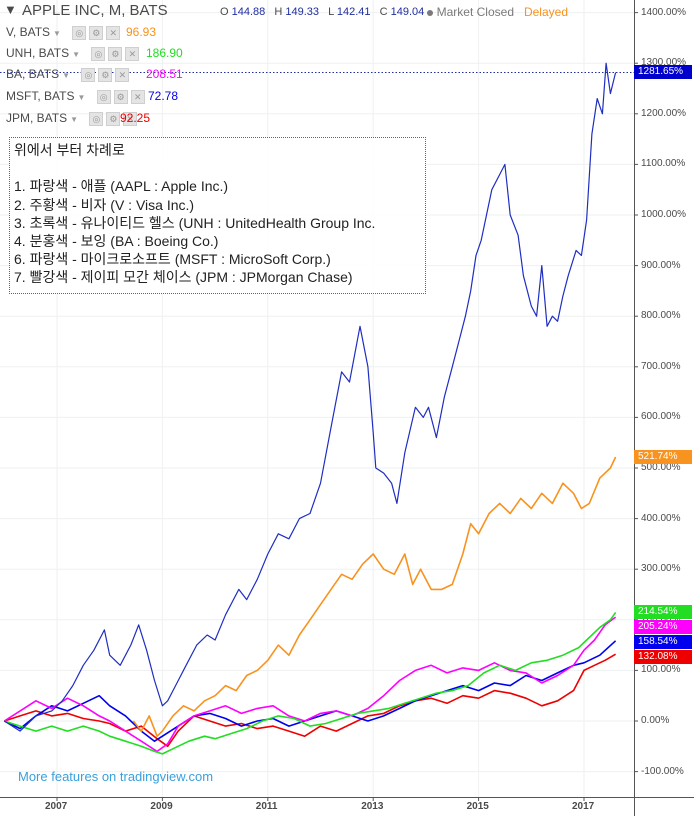 Image resolution: width=694 pixels, height=816 pixels. Describe the element at coordinates (310, 700) in the screenshot. I see `series-line-jpm` at that location.